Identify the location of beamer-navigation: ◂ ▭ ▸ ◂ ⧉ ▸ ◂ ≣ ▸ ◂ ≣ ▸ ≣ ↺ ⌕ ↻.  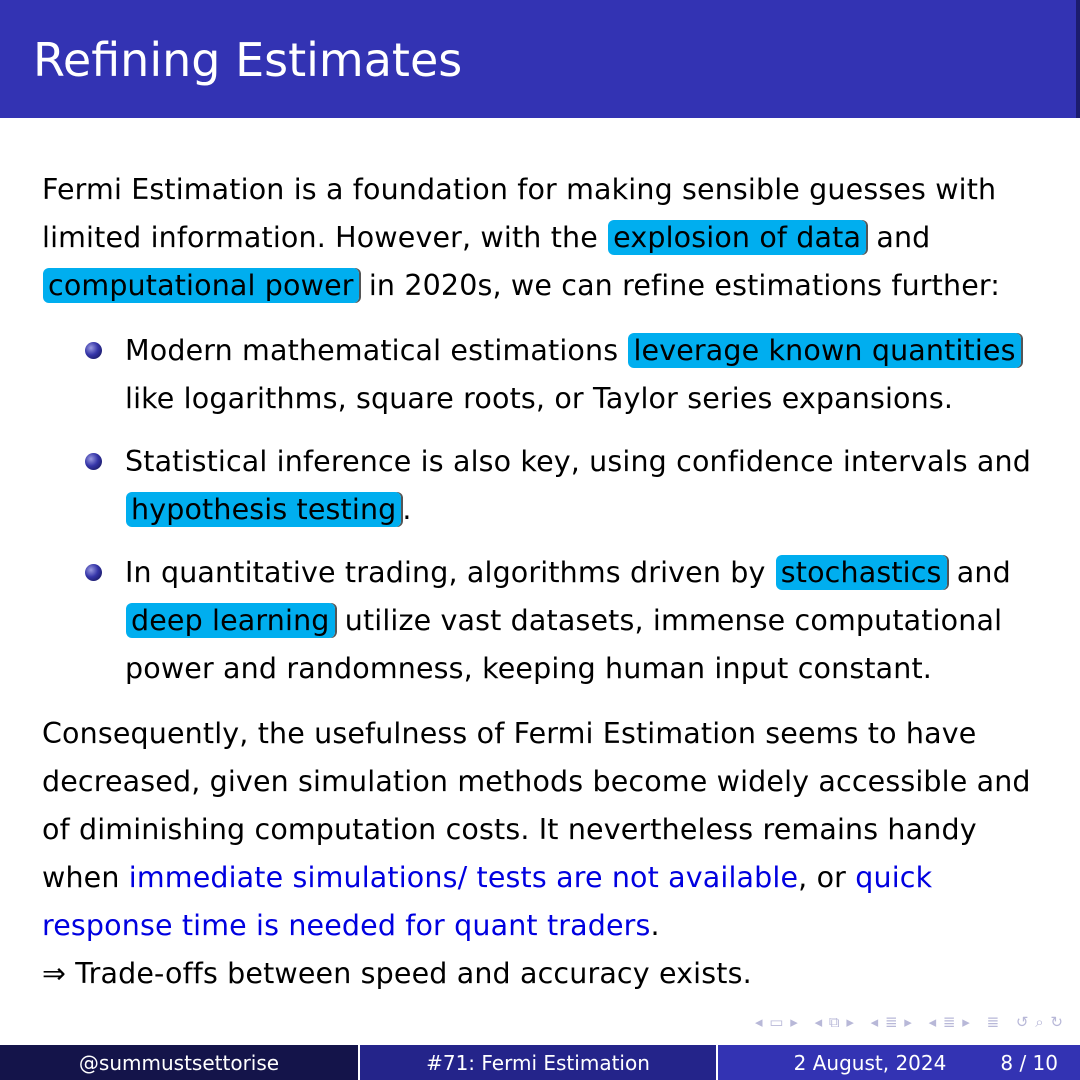
(904, 1022).